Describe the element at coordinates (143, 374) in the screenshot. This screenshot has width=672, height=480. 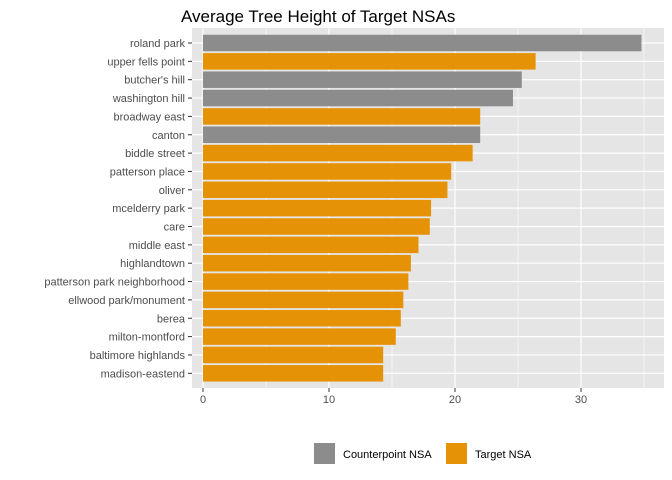
I see `y-tick-label: madison-eastend` at that location.